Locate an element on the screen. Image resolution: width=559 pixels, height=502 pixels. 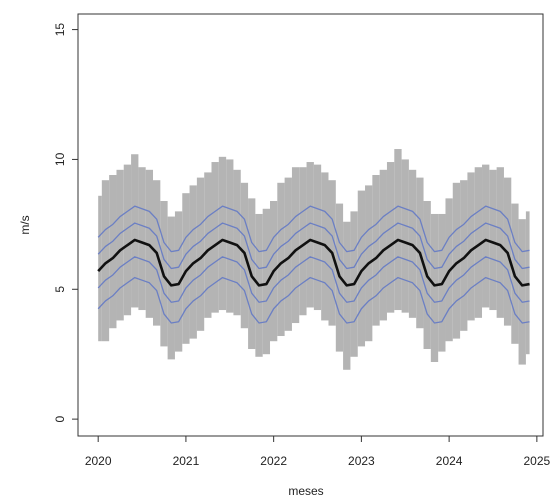
x-tick-label: 2025 is located at coordinates (537, 461).